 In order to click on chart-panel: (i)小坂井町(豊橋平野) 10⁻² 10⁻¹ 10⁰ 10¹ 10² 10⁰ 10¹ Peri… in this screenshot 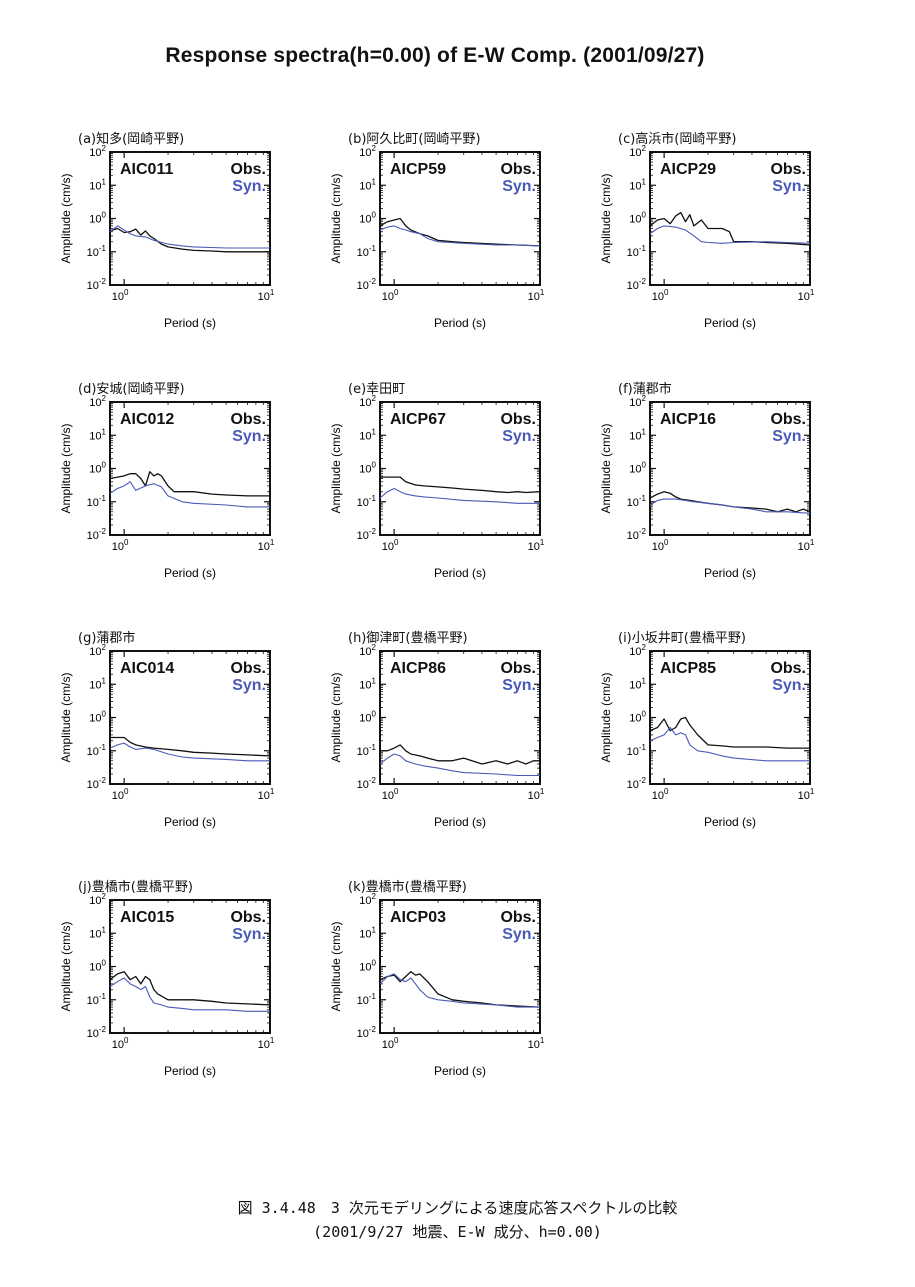, I will do `click(718, 738)`.